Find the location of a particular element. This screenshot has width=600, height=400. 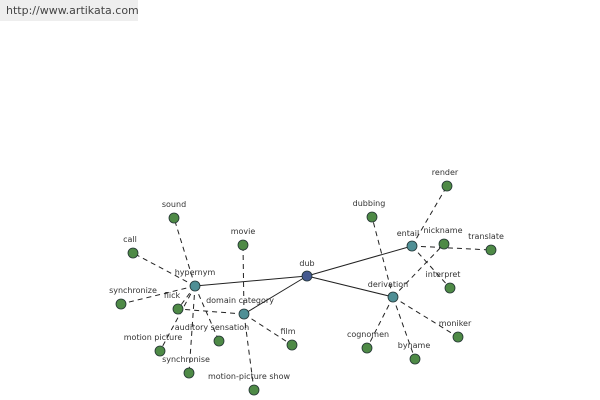

node-label: dub is located at coordinates (306, 263).